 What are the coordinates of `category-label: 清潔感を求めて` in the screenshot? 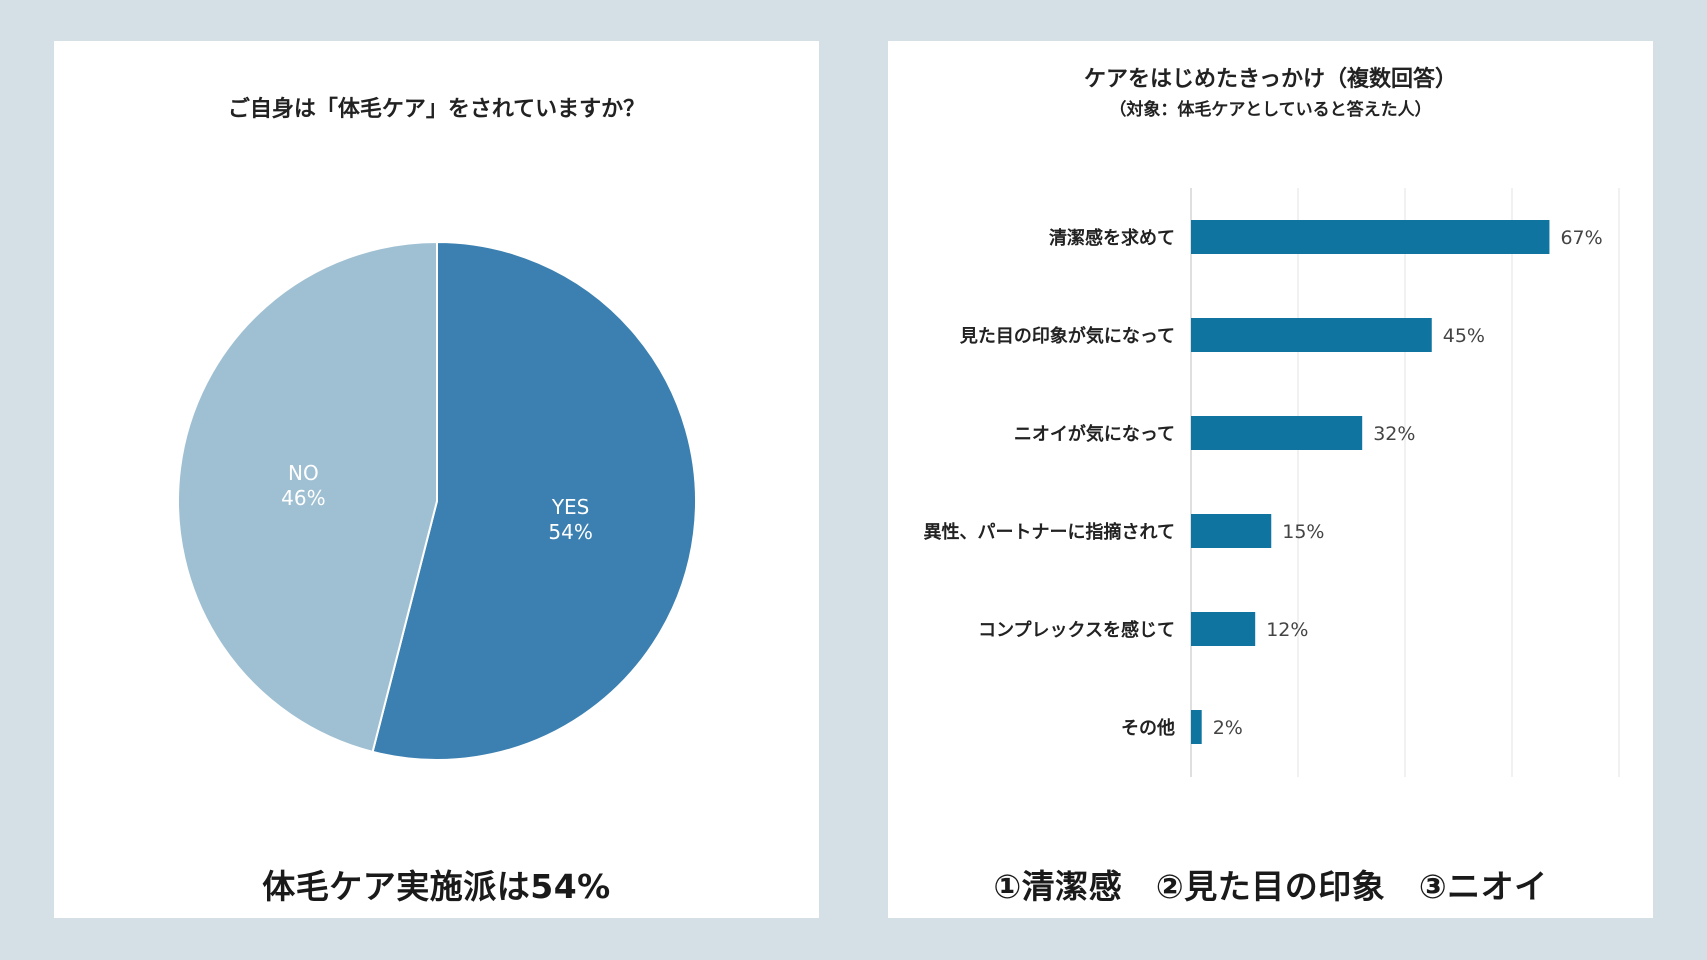 It's located at (1112, 238).